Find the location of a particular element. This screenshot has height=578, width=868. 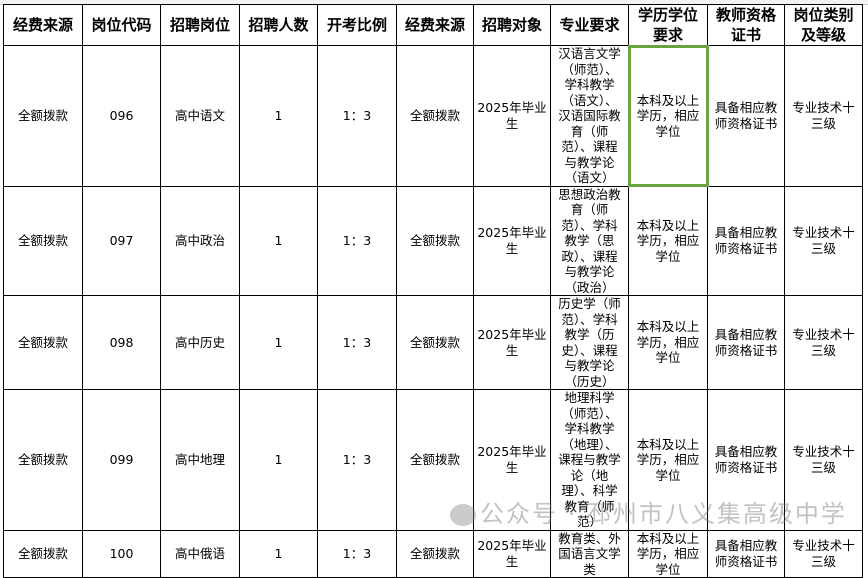

table-cell: 汉语言文学（师范）、学科教学（语文）、汉语国际教育（师范）、课程与教学论（语文） is located at coordinates (589, 116).